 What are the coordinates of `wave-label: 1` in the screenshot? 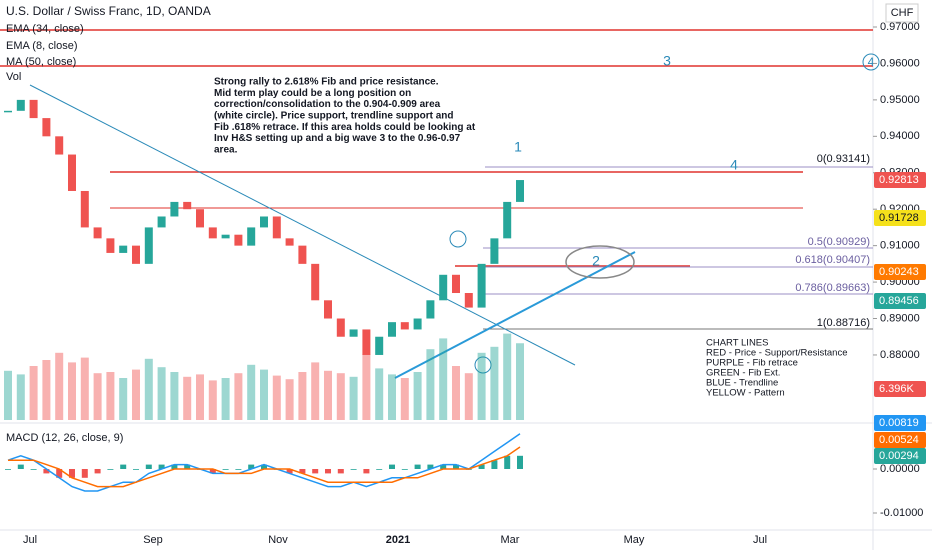 It's located at (518, 147).